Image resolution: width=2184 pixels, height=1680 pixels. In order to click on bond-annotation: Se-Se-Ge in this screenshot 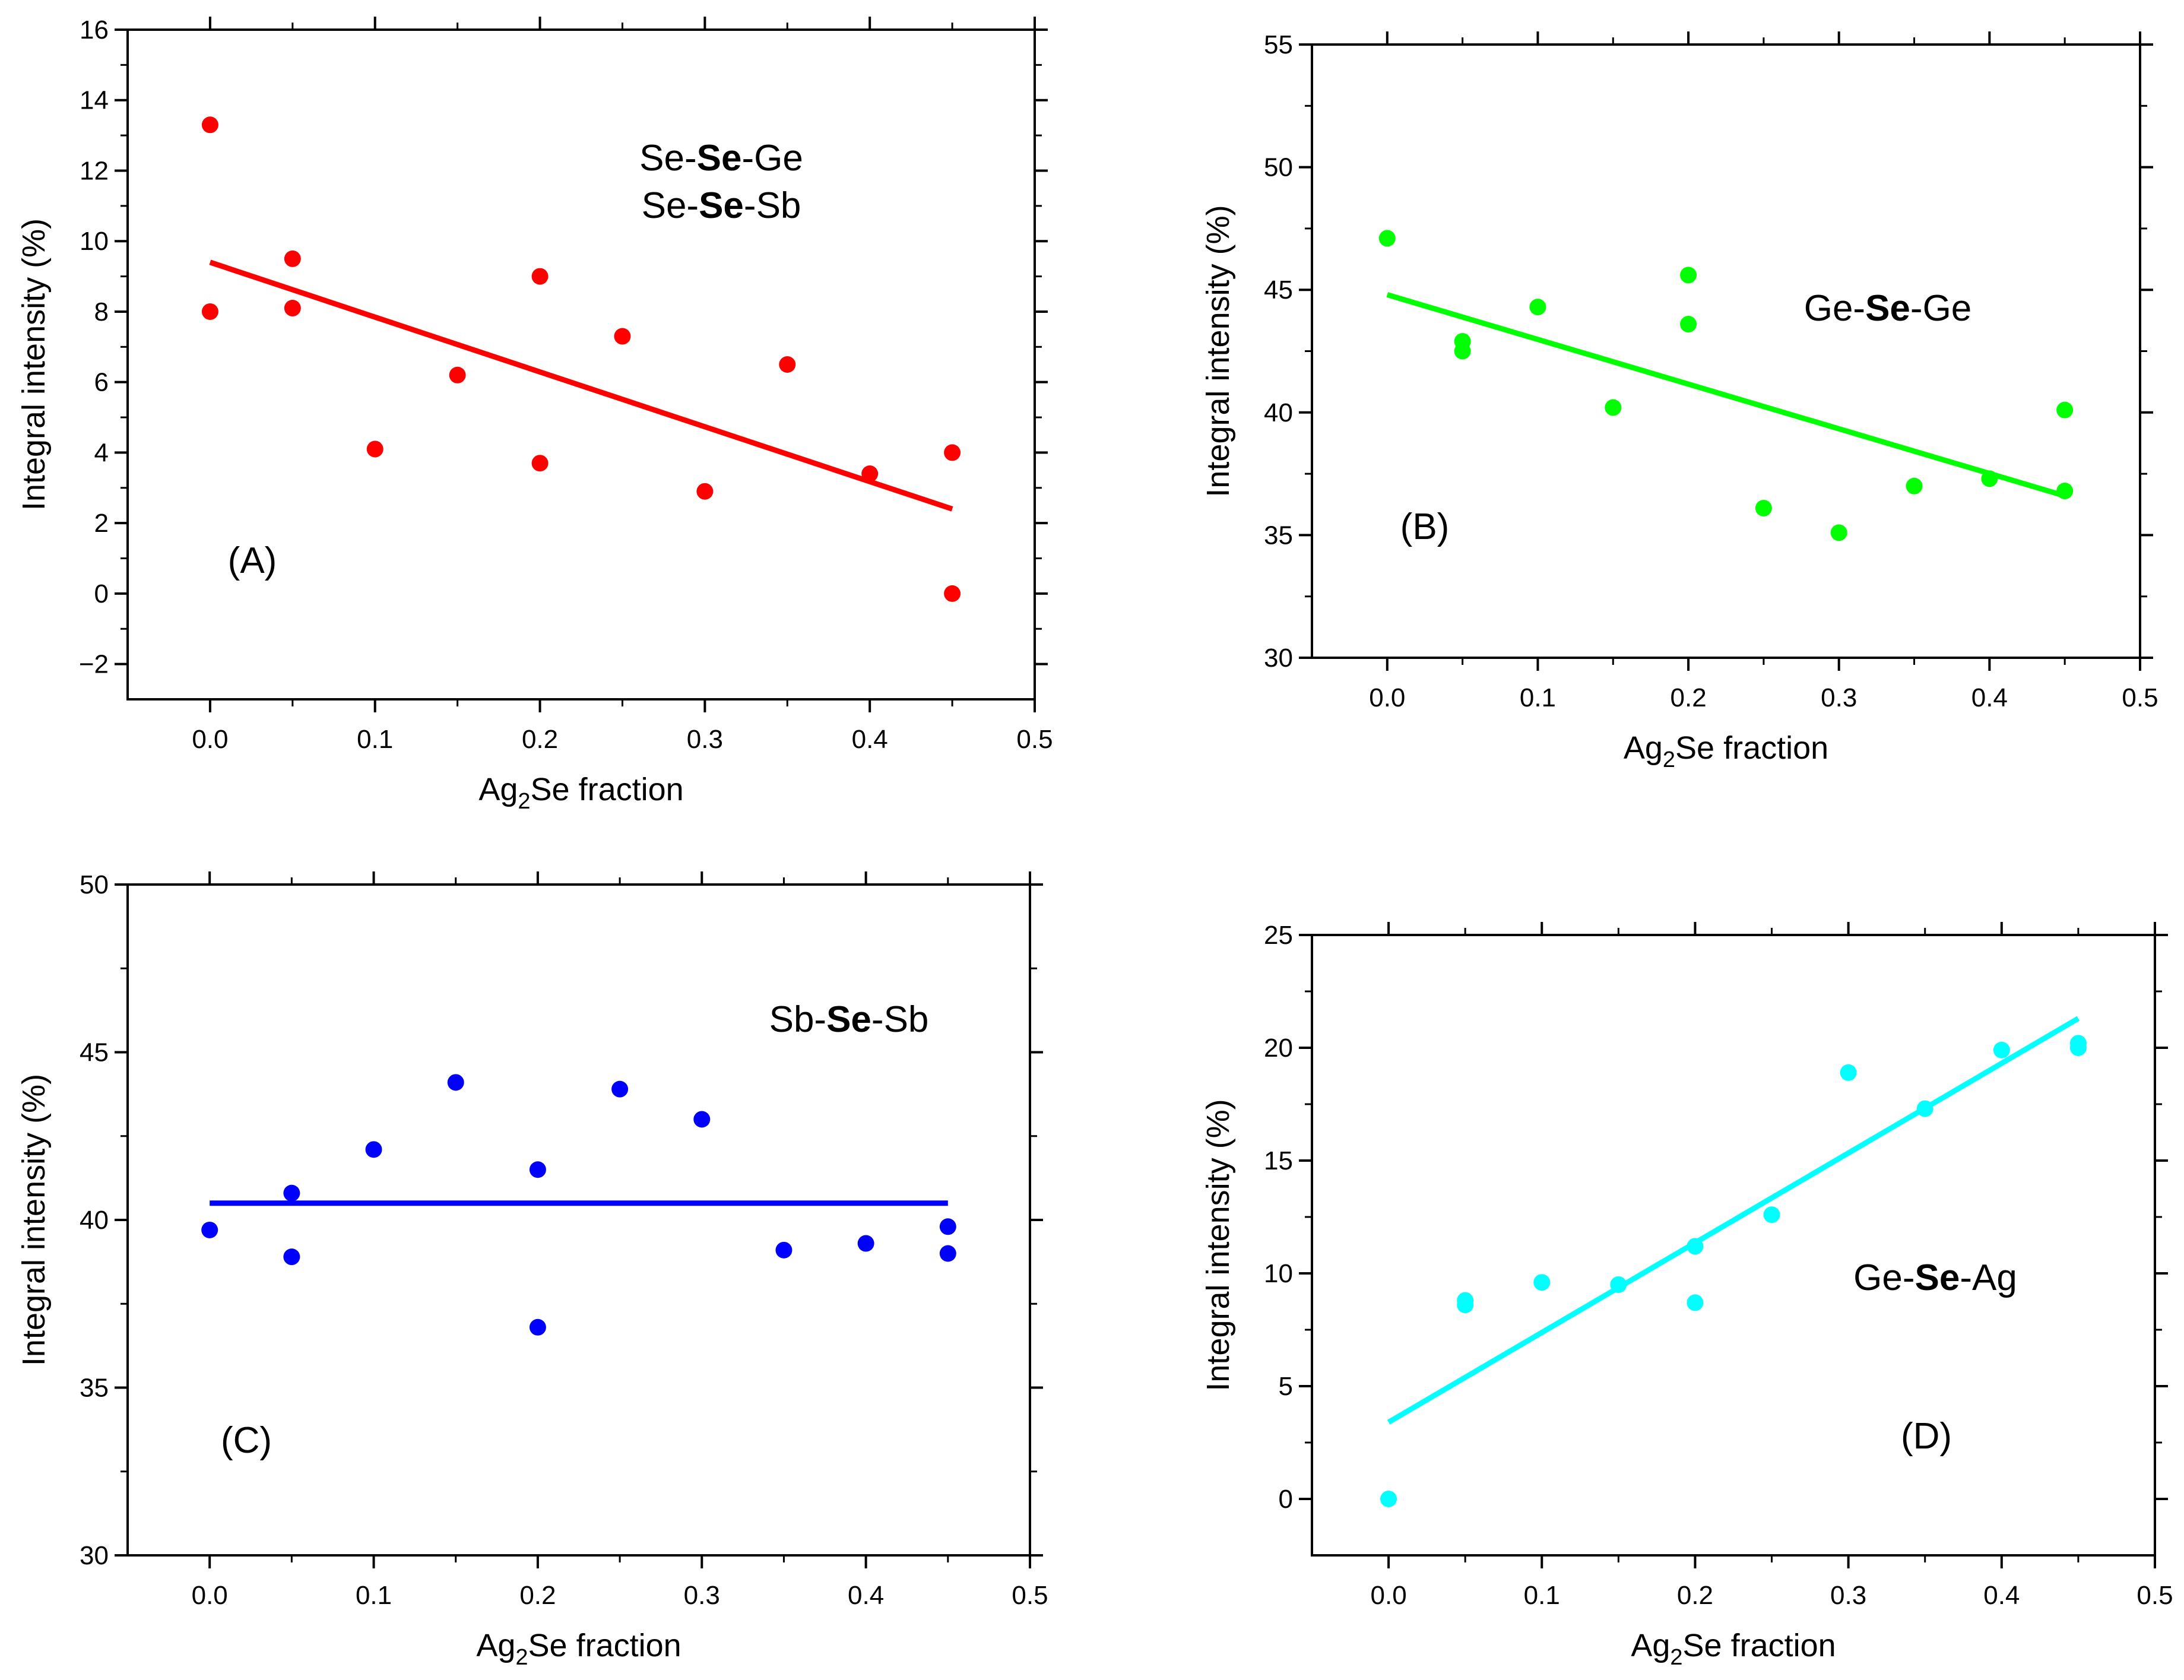, I will do `click(721, 158)`.